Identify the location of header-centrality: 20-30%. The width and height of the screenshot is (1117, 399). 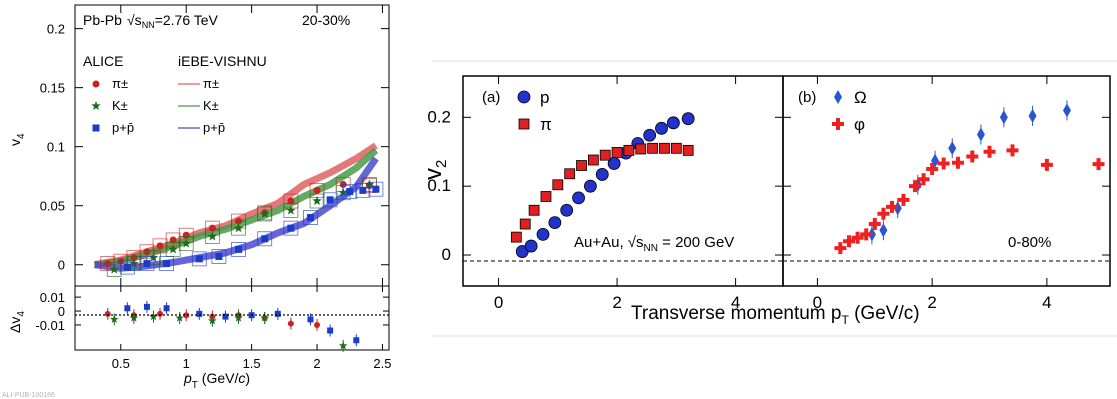
(326, 20).